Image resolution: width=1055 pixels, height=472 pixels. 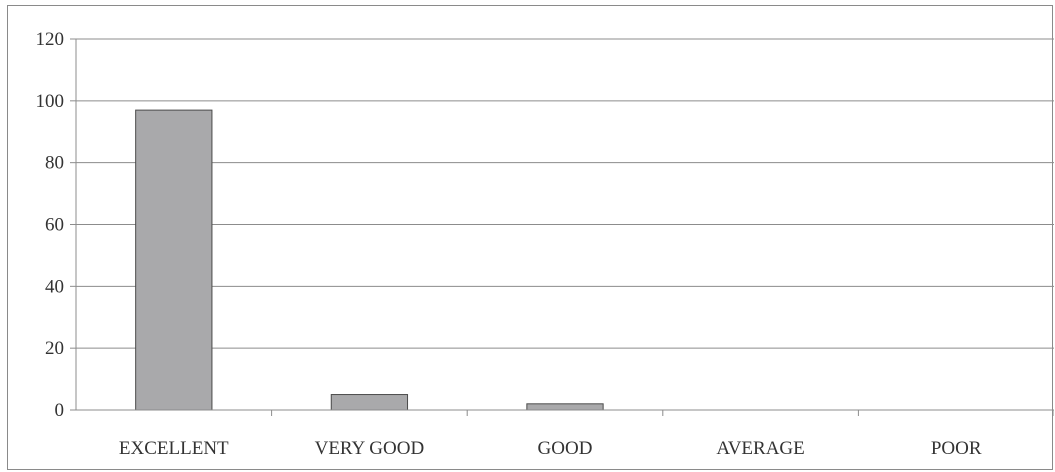 What do you see at coordinates (54, 163) in the screenshot?
I see `y-tick-label: 80` at bounding box center [54, 163].